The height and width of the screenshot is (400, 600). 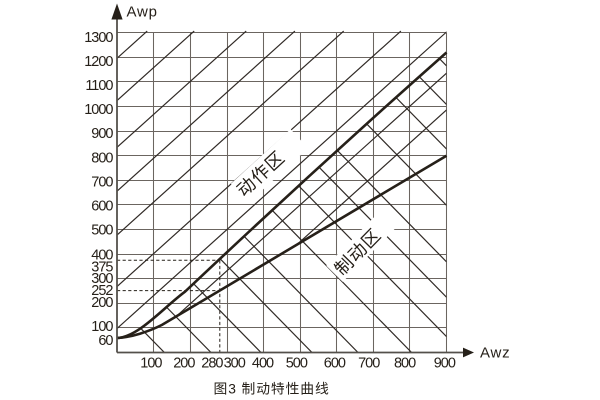 I want to click on svg-text: 1300, so click(x=98, y=38).